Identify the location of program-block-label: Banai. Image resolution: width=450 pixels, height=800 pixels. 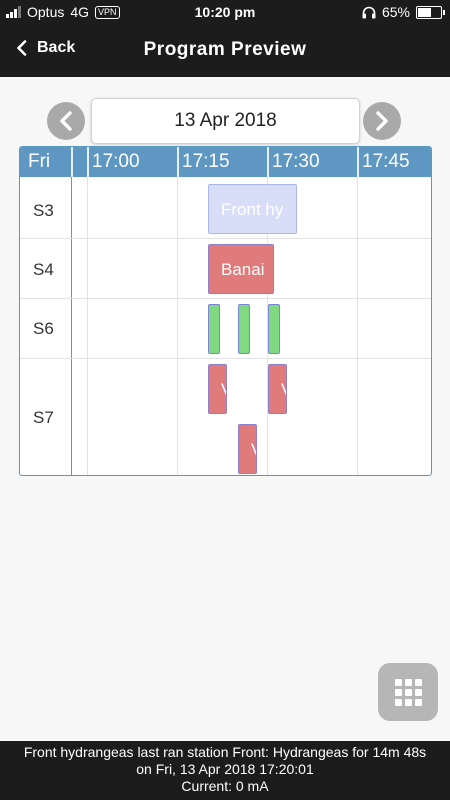
(243, 269).